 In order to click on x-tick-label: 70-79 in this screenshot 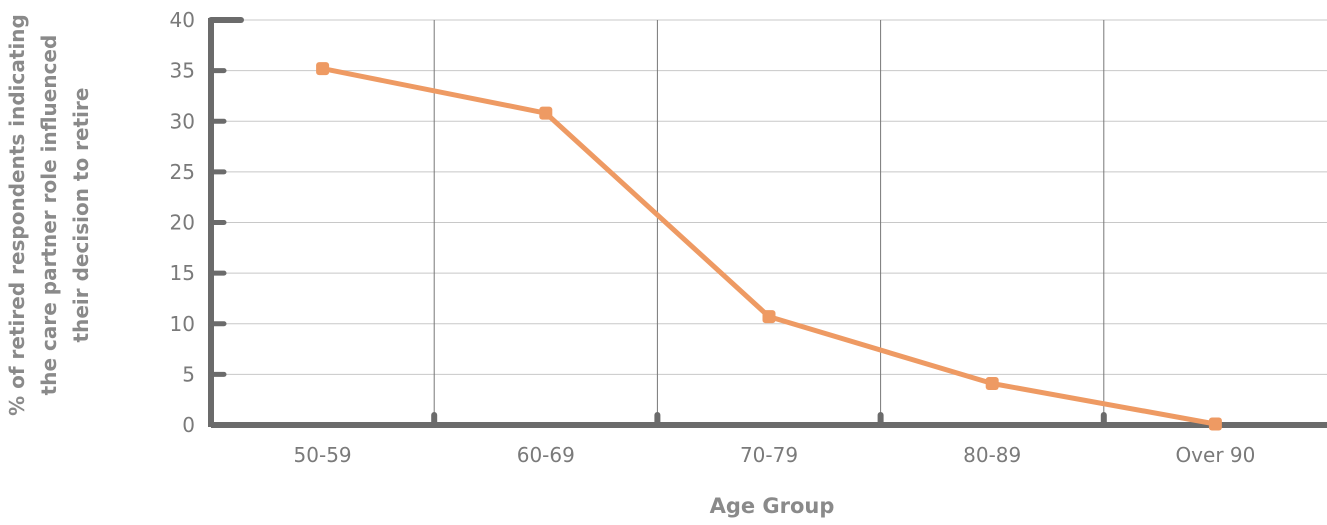, I will do `click(769, 455)`.